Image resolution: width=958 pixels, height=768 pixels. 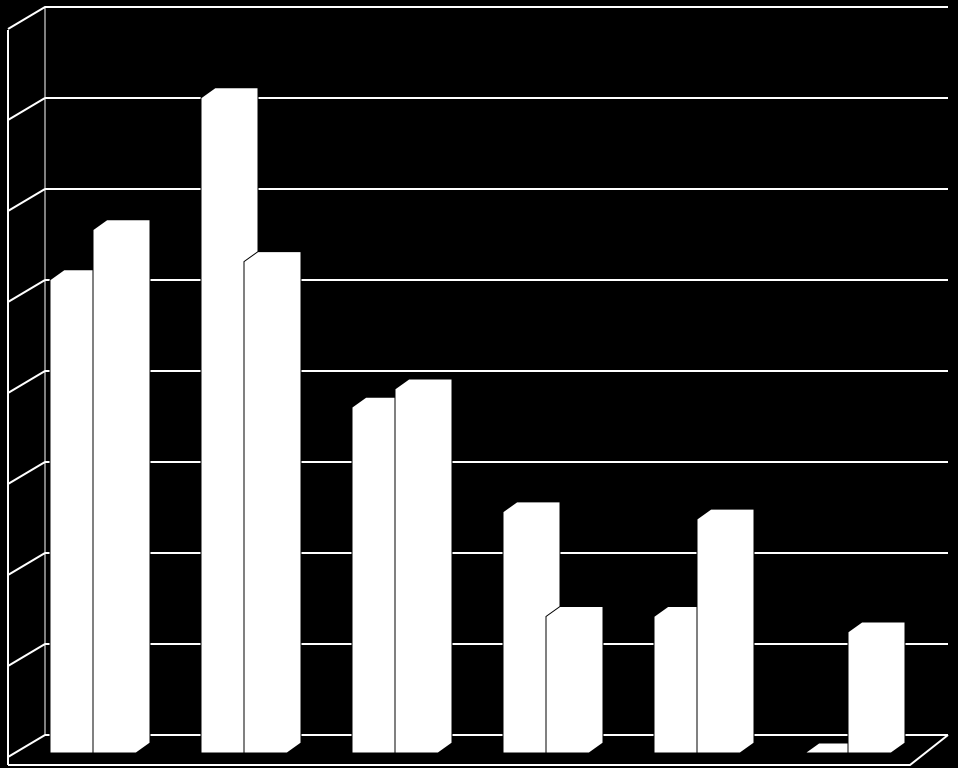 I want to click on floor-edge, so click(x=478, y=750).